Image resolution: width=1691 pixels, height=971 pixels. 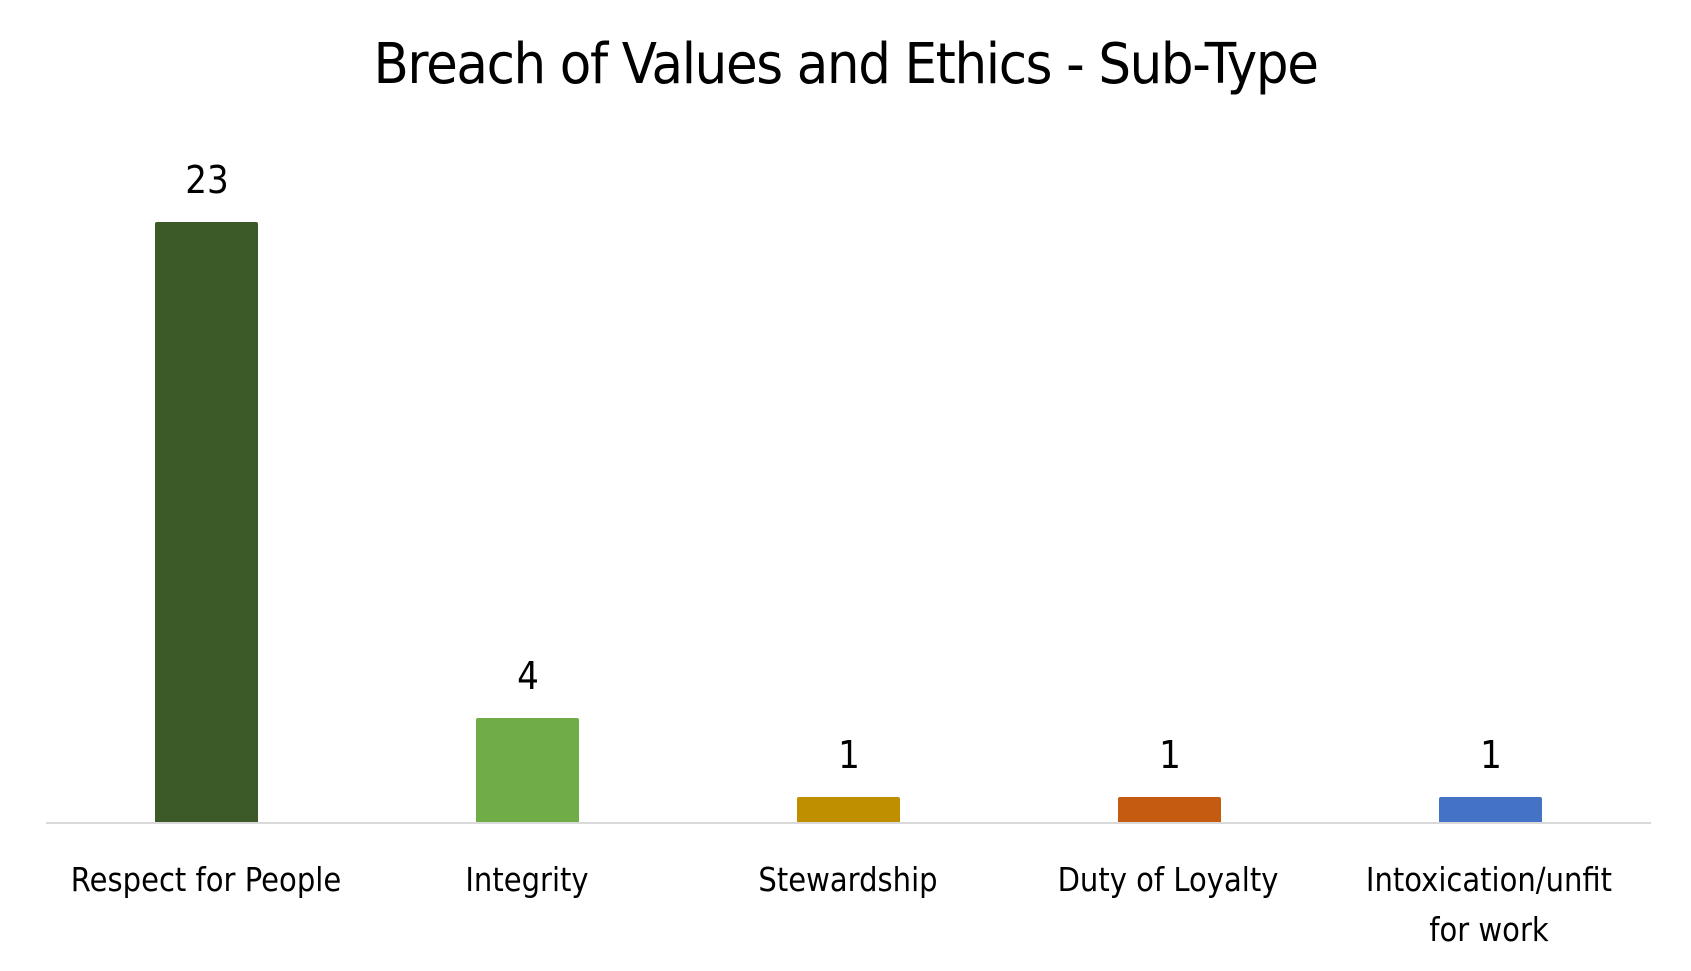 What do you see at coordinates (1489, 879) in the screenshot?
I see `category-label-line: Intoxication/unfit` at bounding box center [1489, 879].